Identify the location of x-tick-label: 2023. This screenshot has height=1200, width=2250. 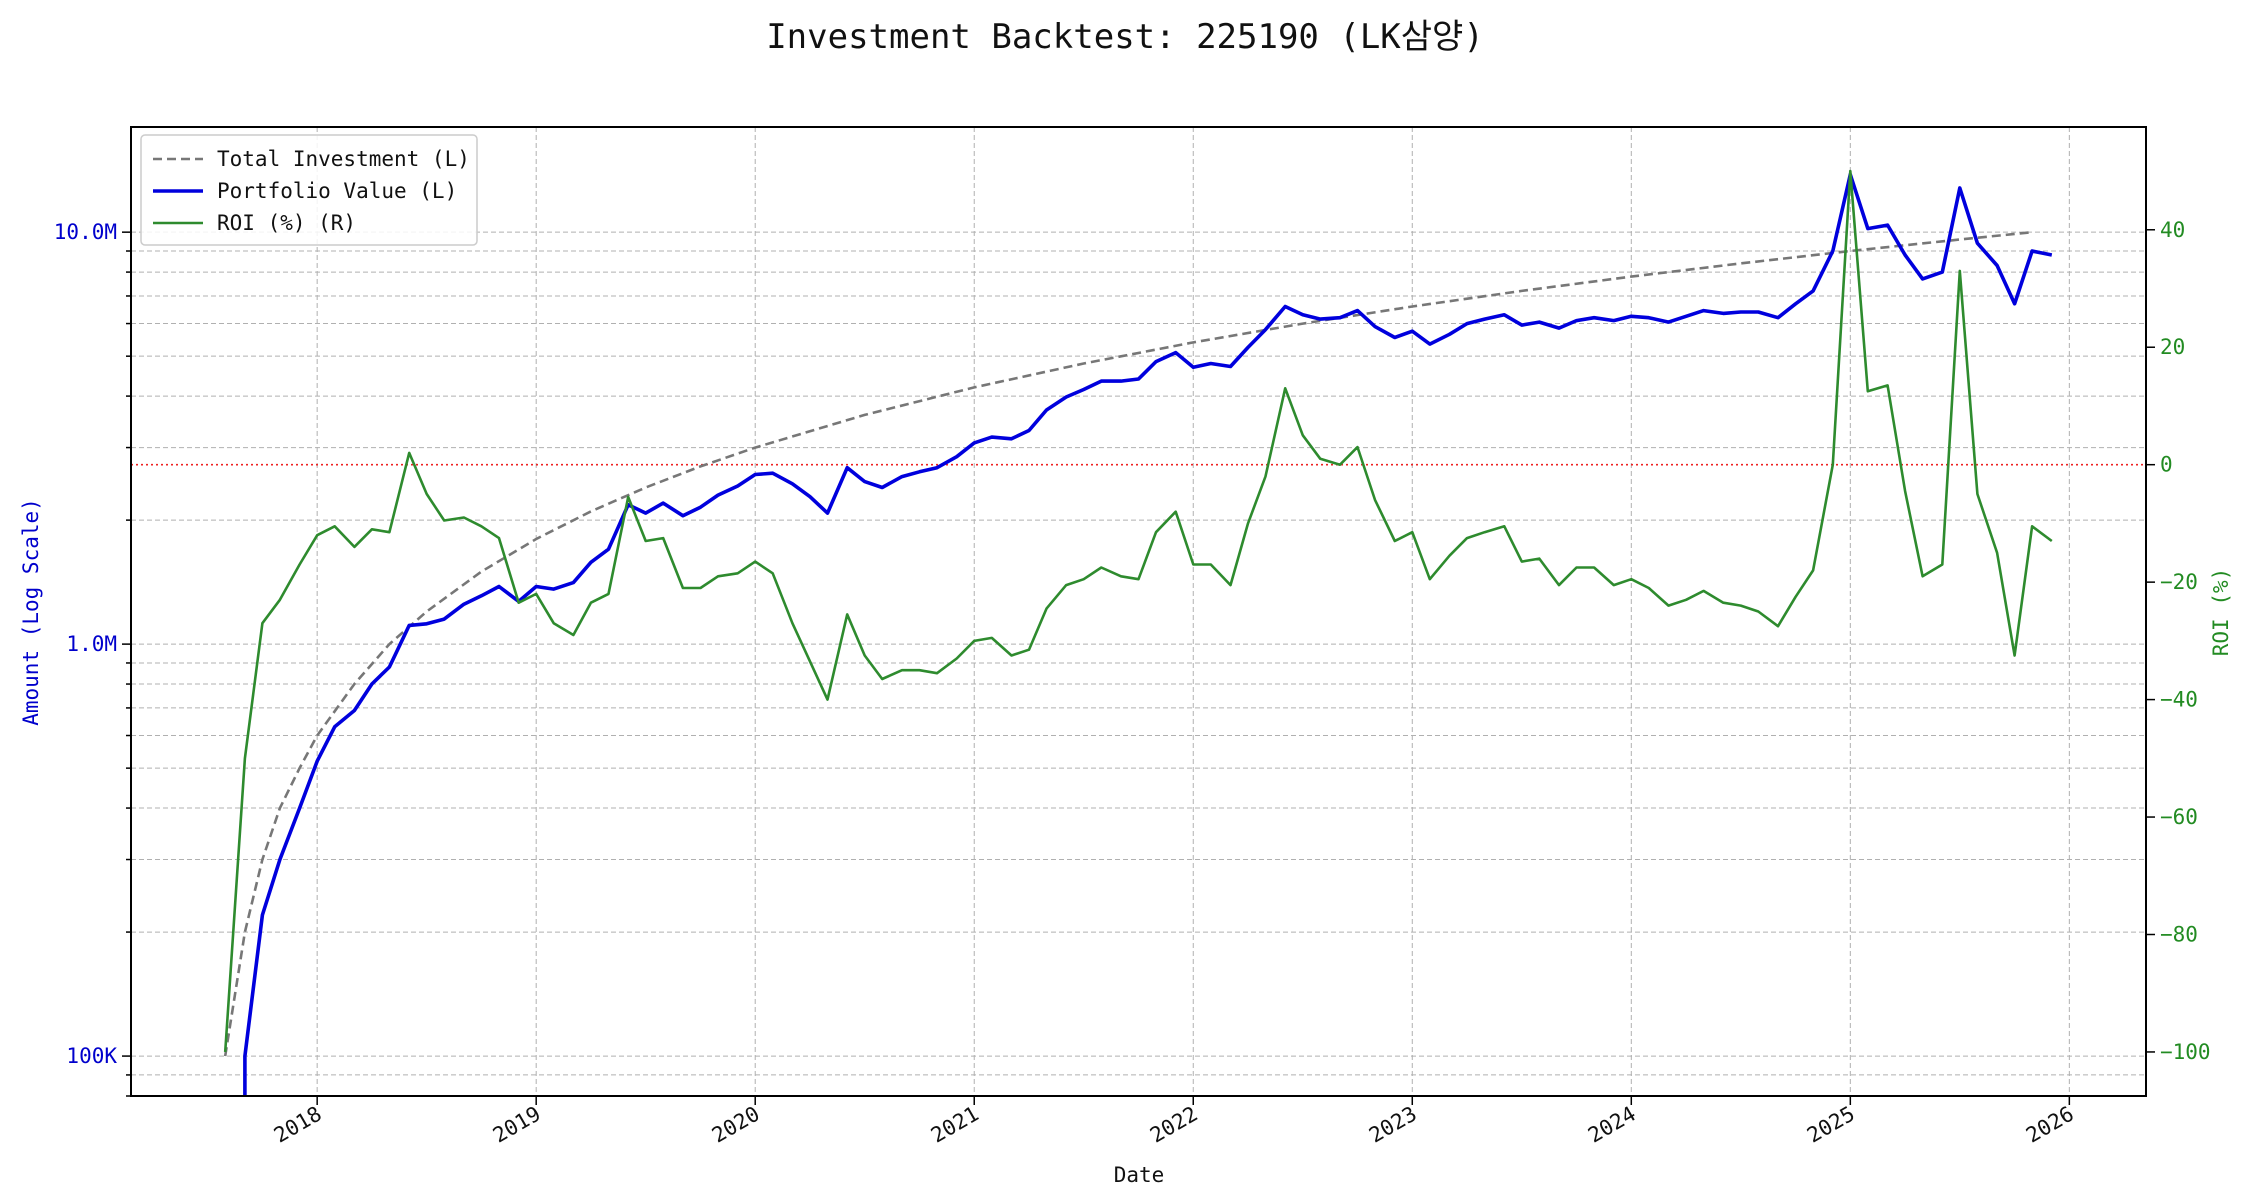
(1393, 1125).